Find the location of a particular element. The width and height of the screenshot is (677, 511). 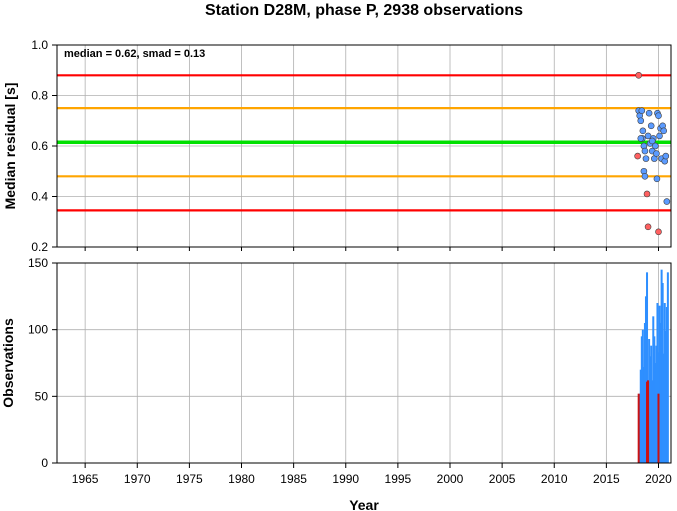

x-tick-label: 1975 is located at coordinates (189, 479).